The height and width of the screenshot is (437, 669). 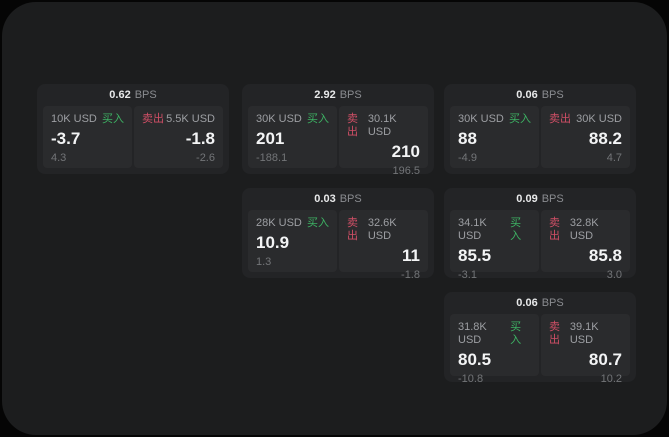 I want to click on sell-price: -1.8, so click(x=200, y=138).